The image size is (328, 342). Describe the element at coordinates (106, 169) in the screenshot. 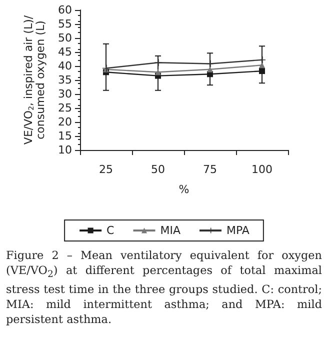

I see `x-tick-label: 25` at that location.